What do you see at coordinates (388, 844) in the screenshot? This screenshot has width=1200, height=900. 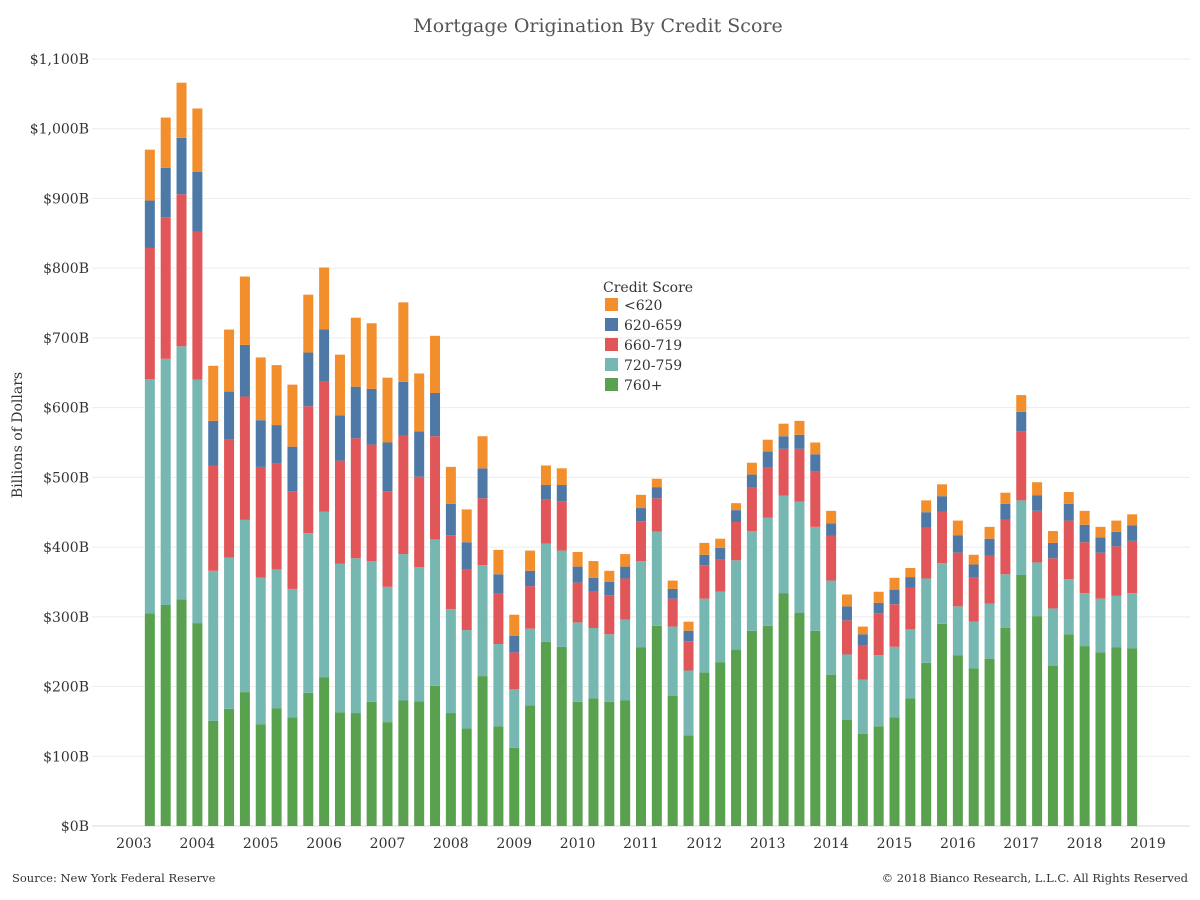 I see `x-tick-label: 2007` at bounding box center [388, 844].